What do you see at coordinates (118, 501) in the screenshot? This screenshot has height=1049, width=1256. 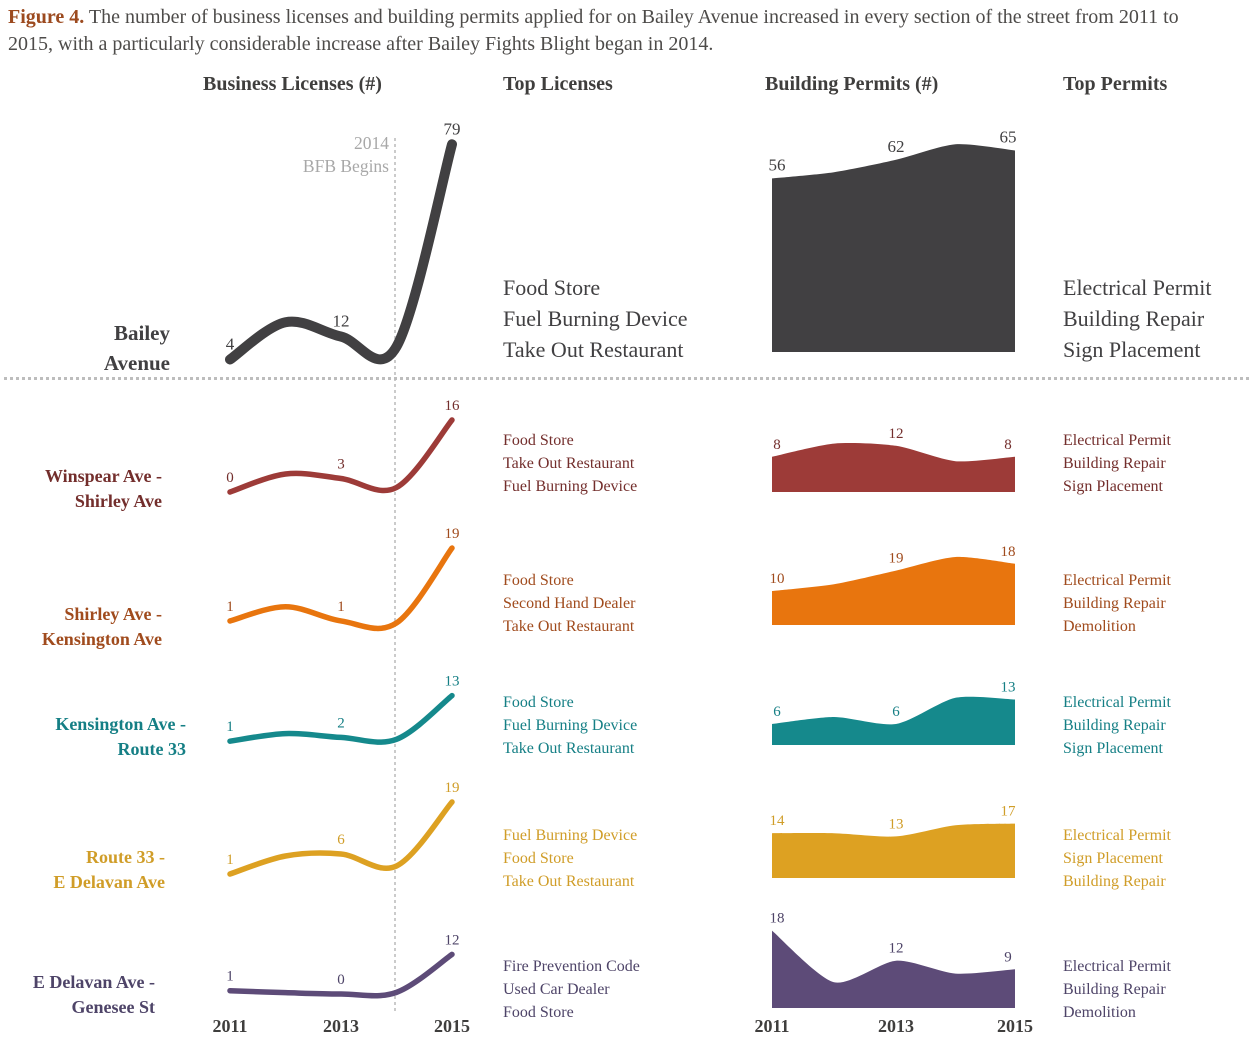 I see `section-label-winspear-shirley-line-1: Shirley Ave` at bounding box center [118, 501].